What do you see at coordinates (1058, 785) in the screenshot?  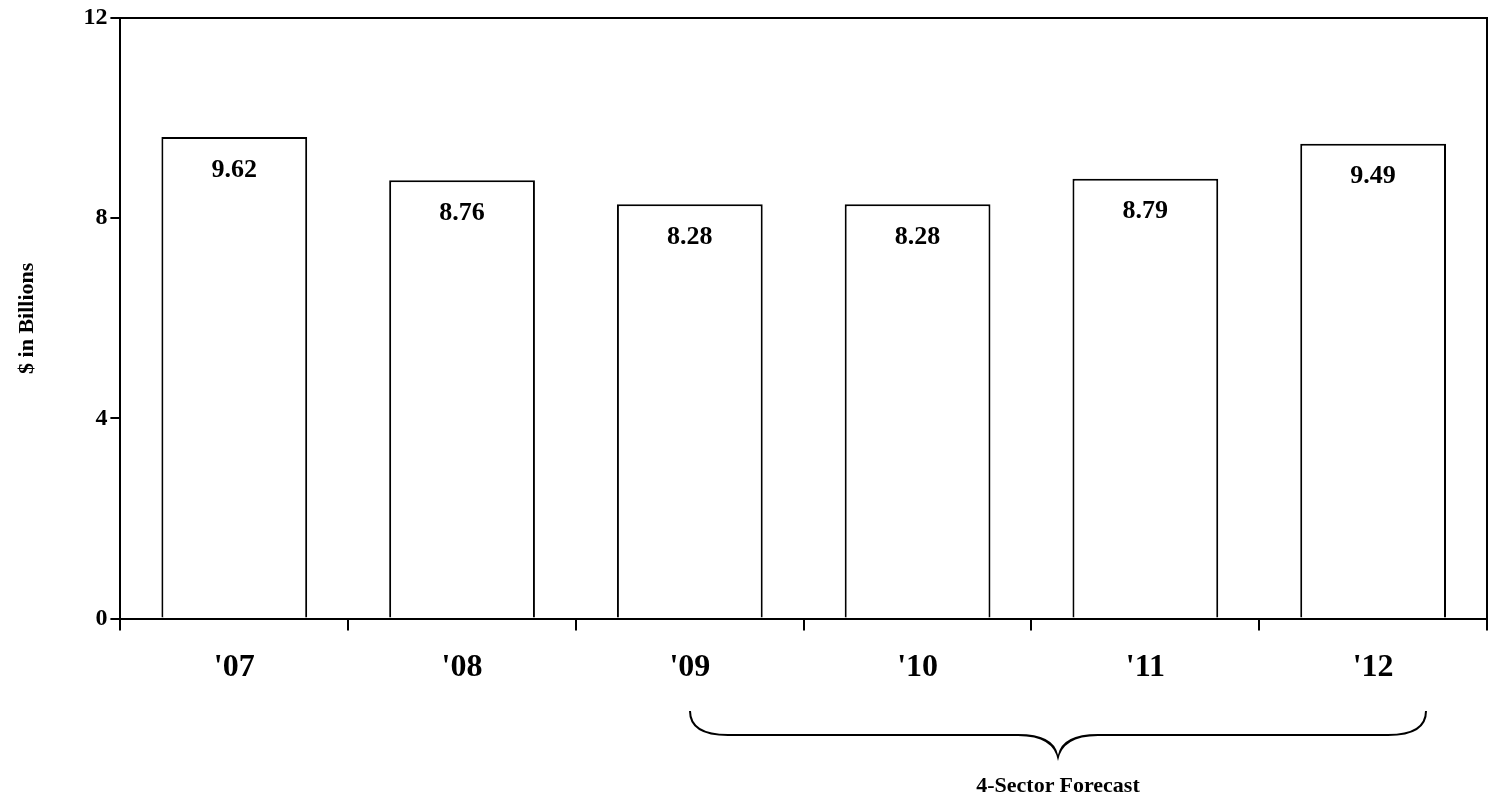 I see `text: 4-Sector Forecast` at bounding box center [1058, 785].